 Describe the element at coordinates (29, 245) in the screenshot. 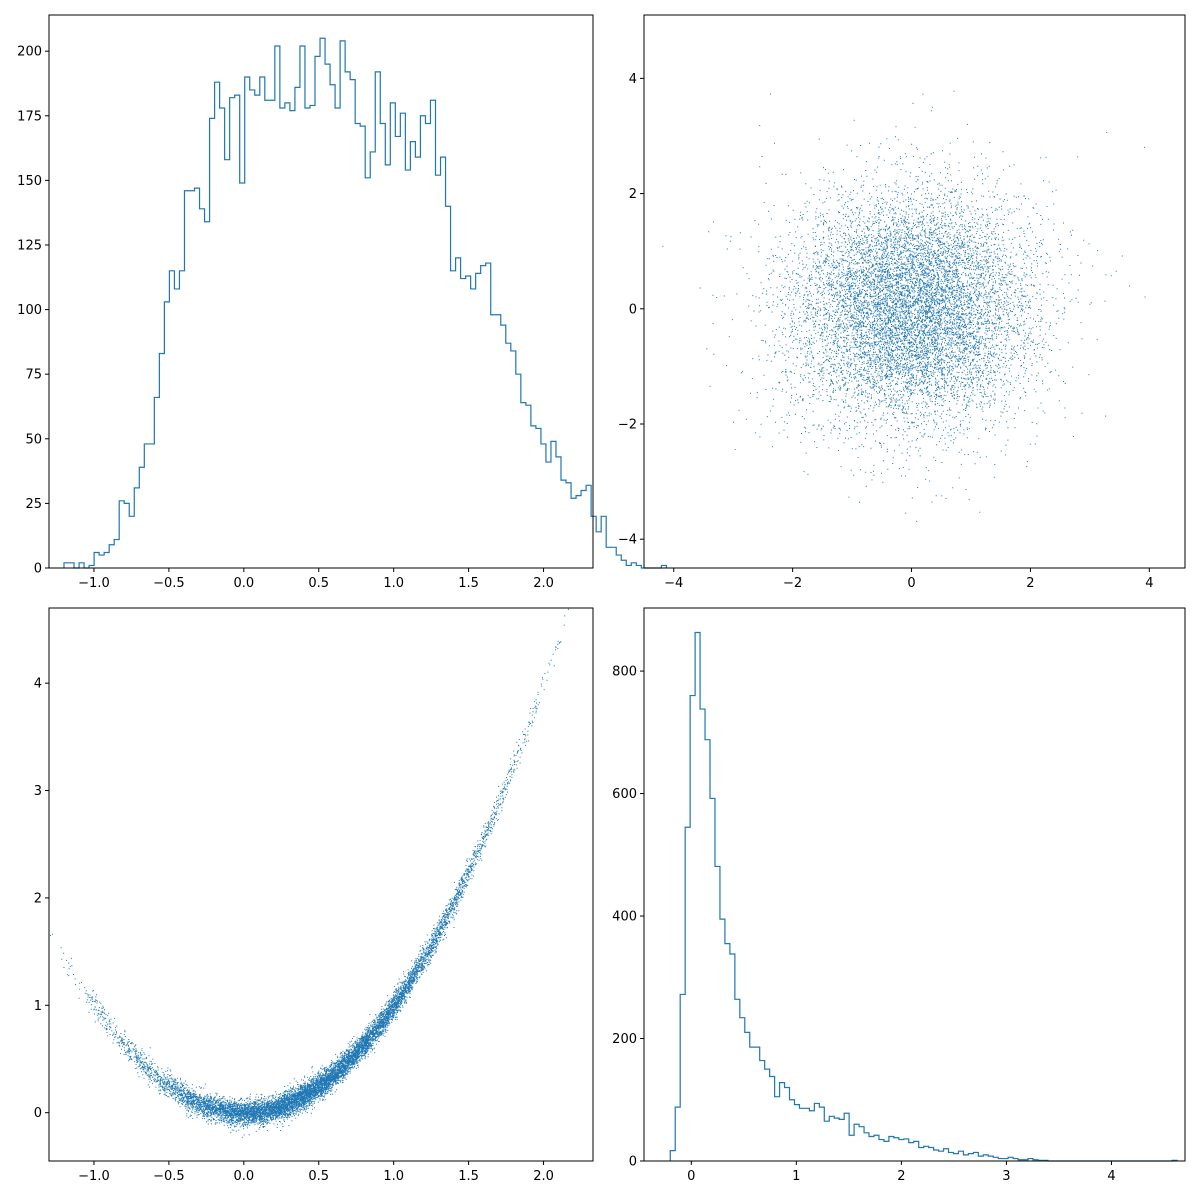

I see `y-tick-label: 125` at that location.